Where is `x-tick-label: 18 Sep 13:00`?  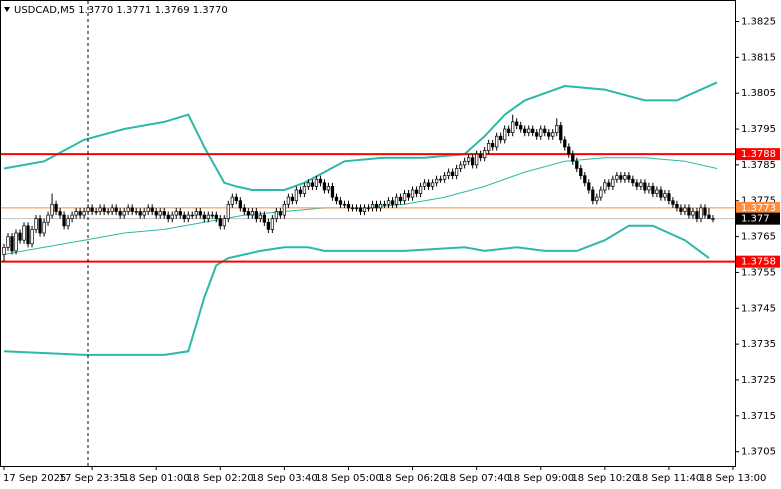
x-tick-label: 18 Sep 13:00 is located at coordinates (733, 478).